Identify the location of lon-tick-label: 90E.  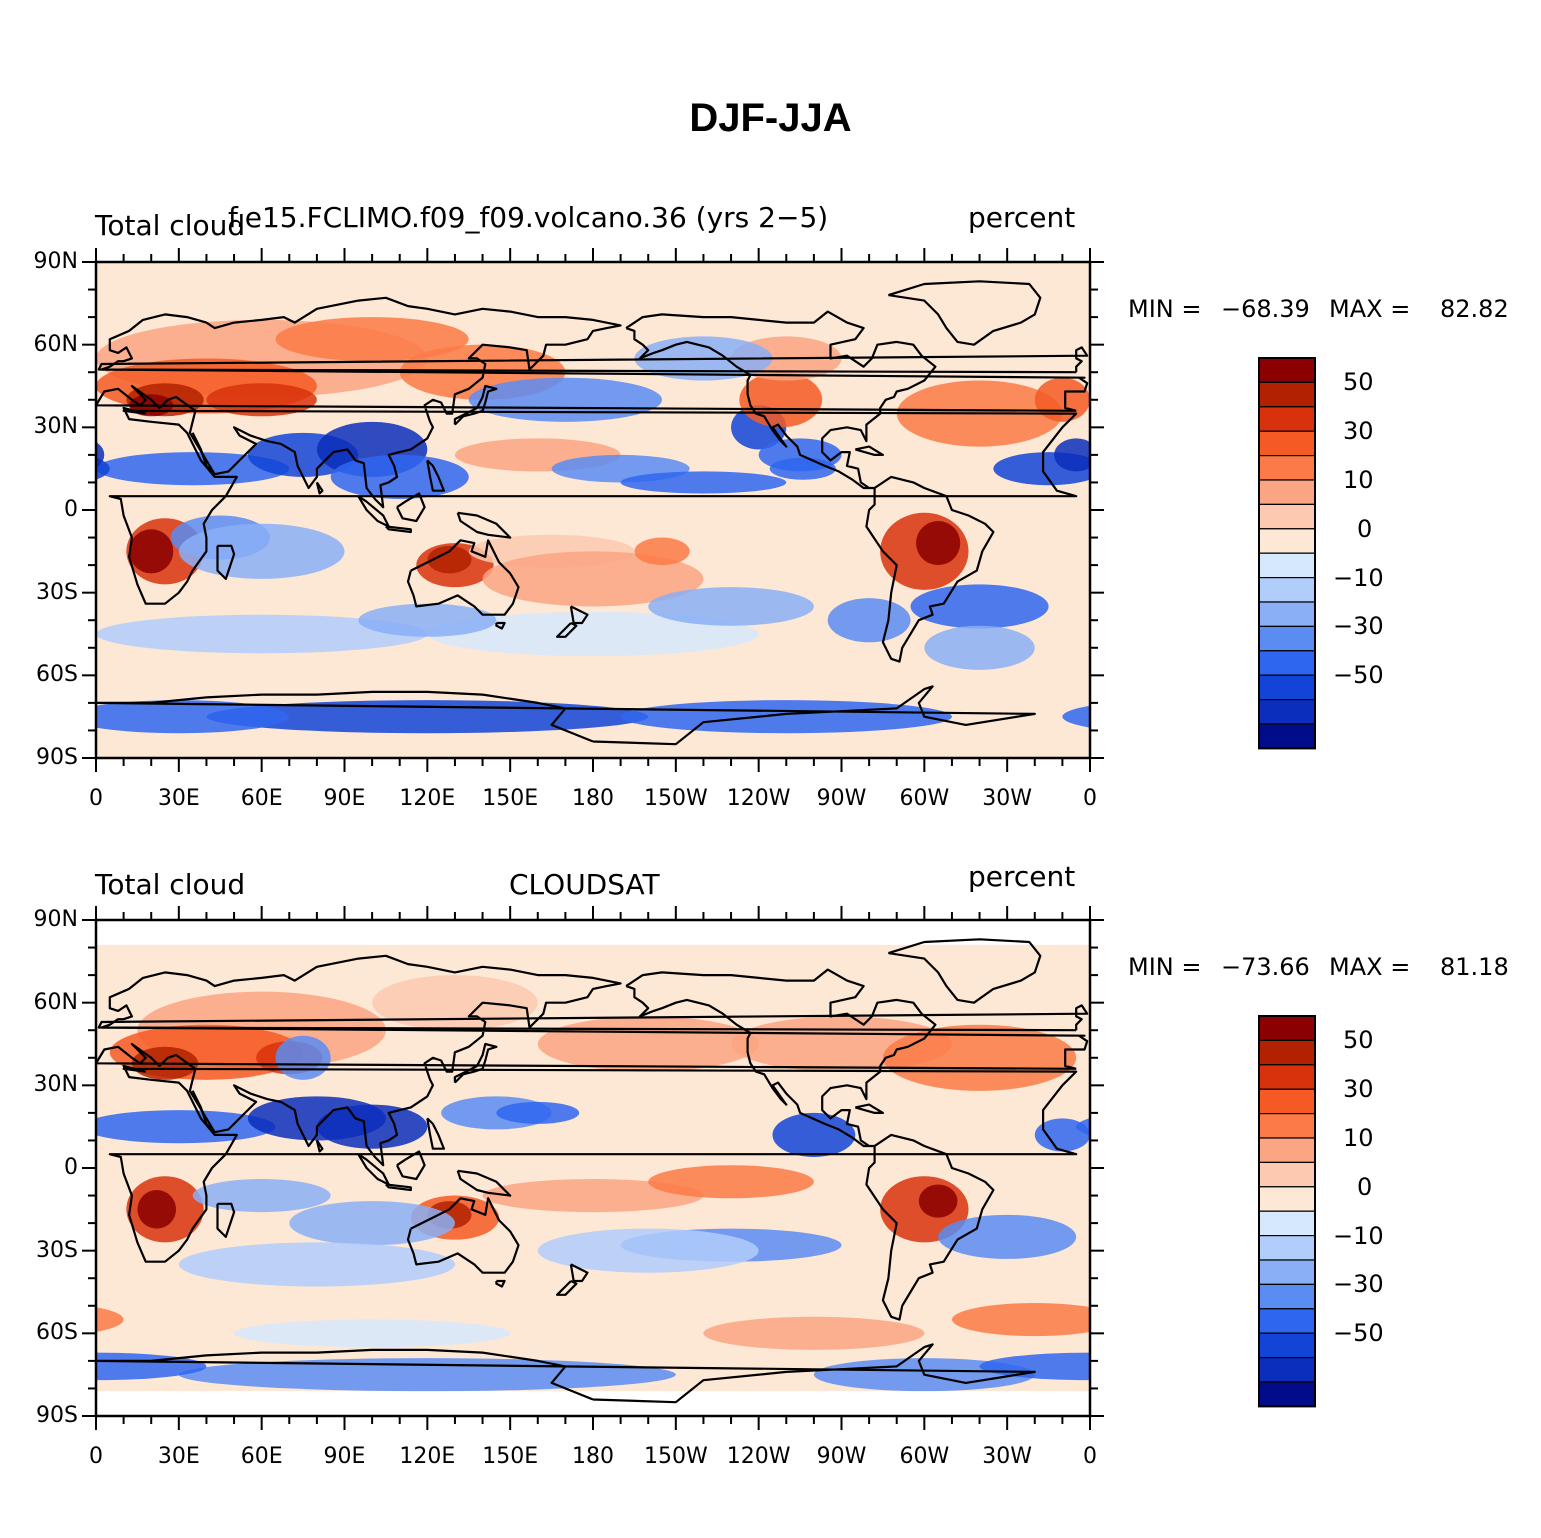
(344, 1456).